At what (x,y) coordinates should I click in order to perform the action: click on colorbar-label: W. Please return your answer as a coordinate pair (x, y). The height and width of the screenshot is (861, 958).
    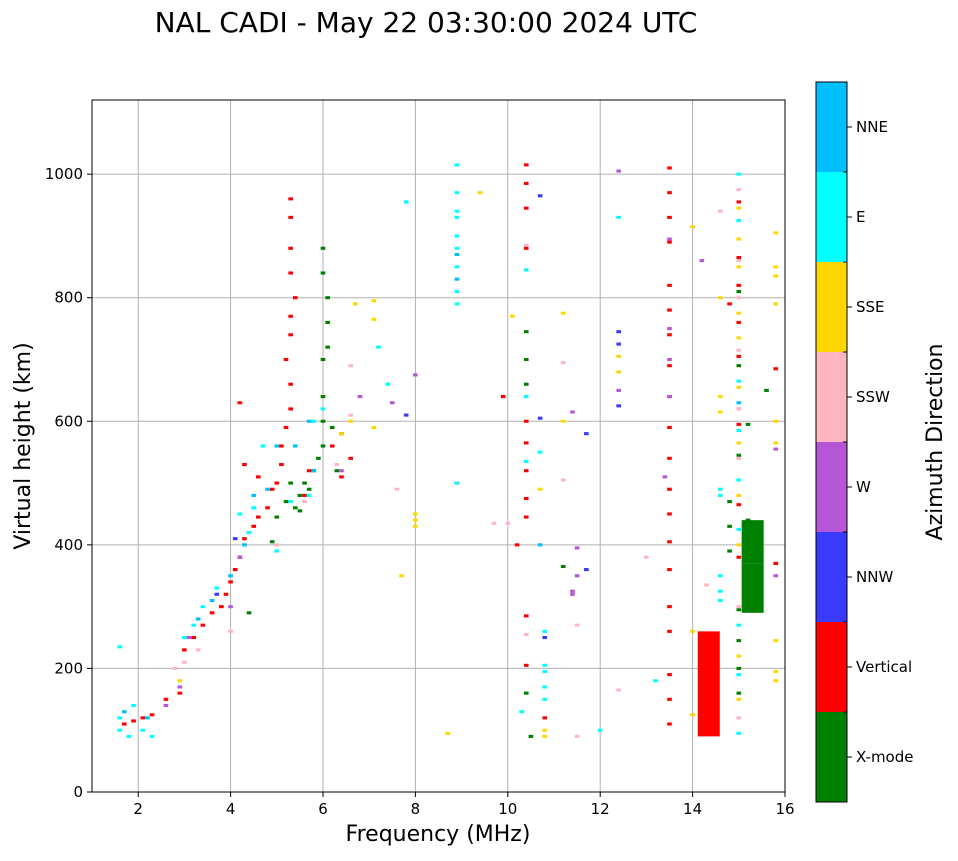
    Looking at the image, I should click on (863, 487).